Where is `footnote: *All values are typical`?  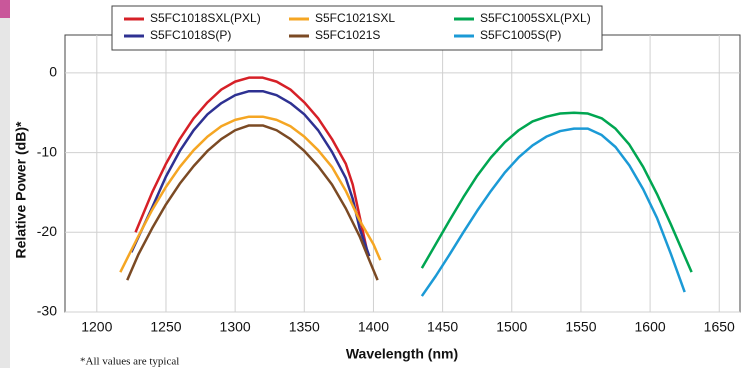
footnote: *All values are typical is located at coordinates (129, 362).